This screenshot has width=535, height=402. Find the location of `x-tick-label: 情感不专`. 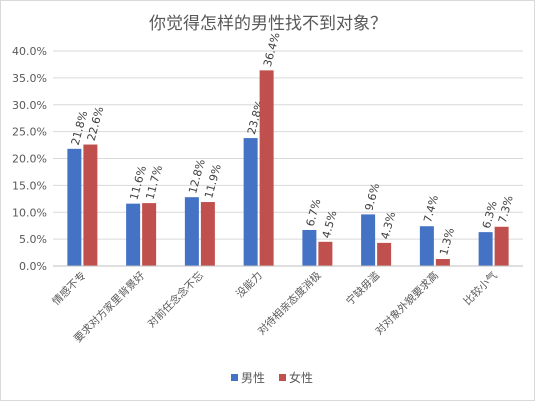

x-tick-label: 情感不专 is located at coordinates (69, 288).